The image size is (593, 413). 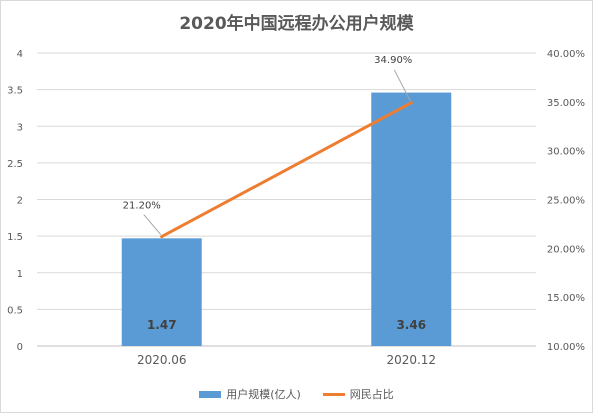 I want to click on y2-tick-label: 40.00%, so click(x=566, y=54).